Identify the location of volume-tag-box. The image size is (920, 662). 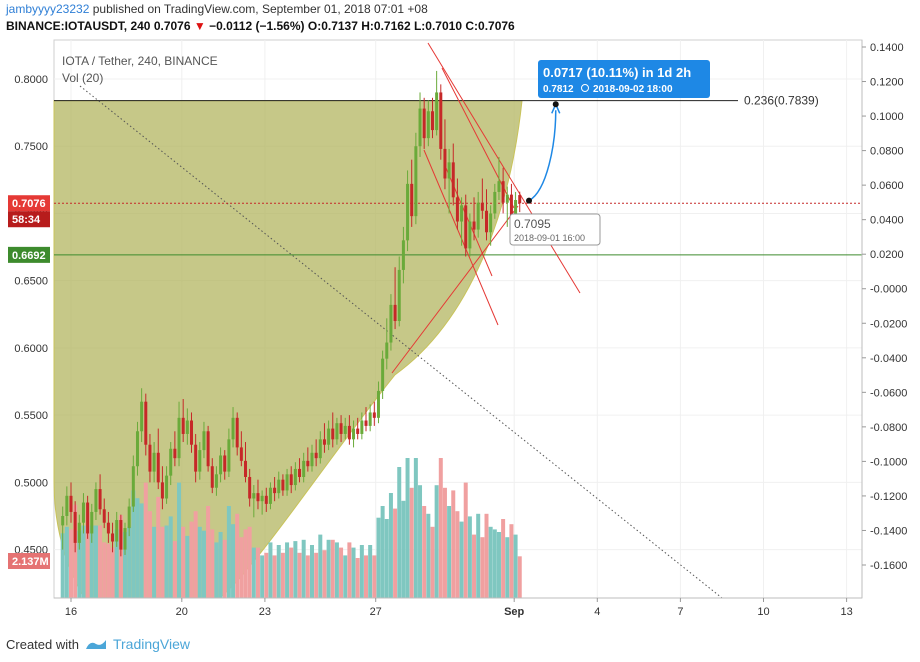
(29, 561).